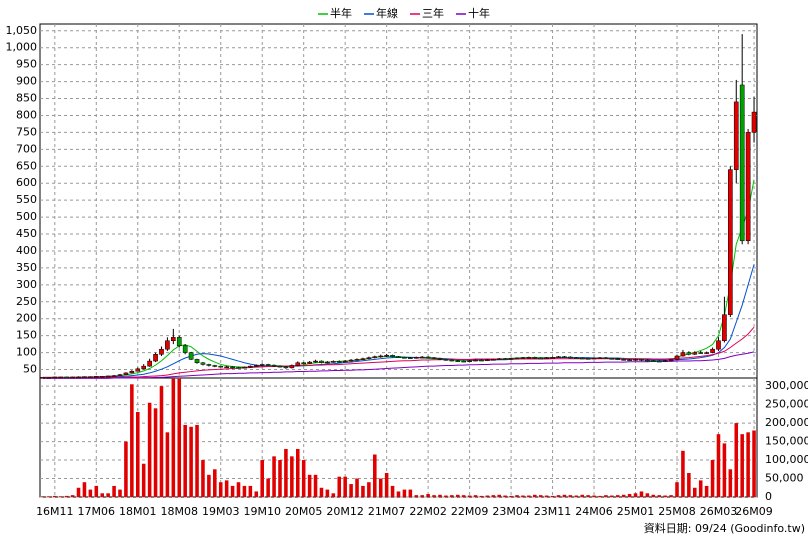  What do you see at coordinates (553, 511) in the screenshot?
I see `x-tick-label: 23M11` at bounding box center [553, 511].